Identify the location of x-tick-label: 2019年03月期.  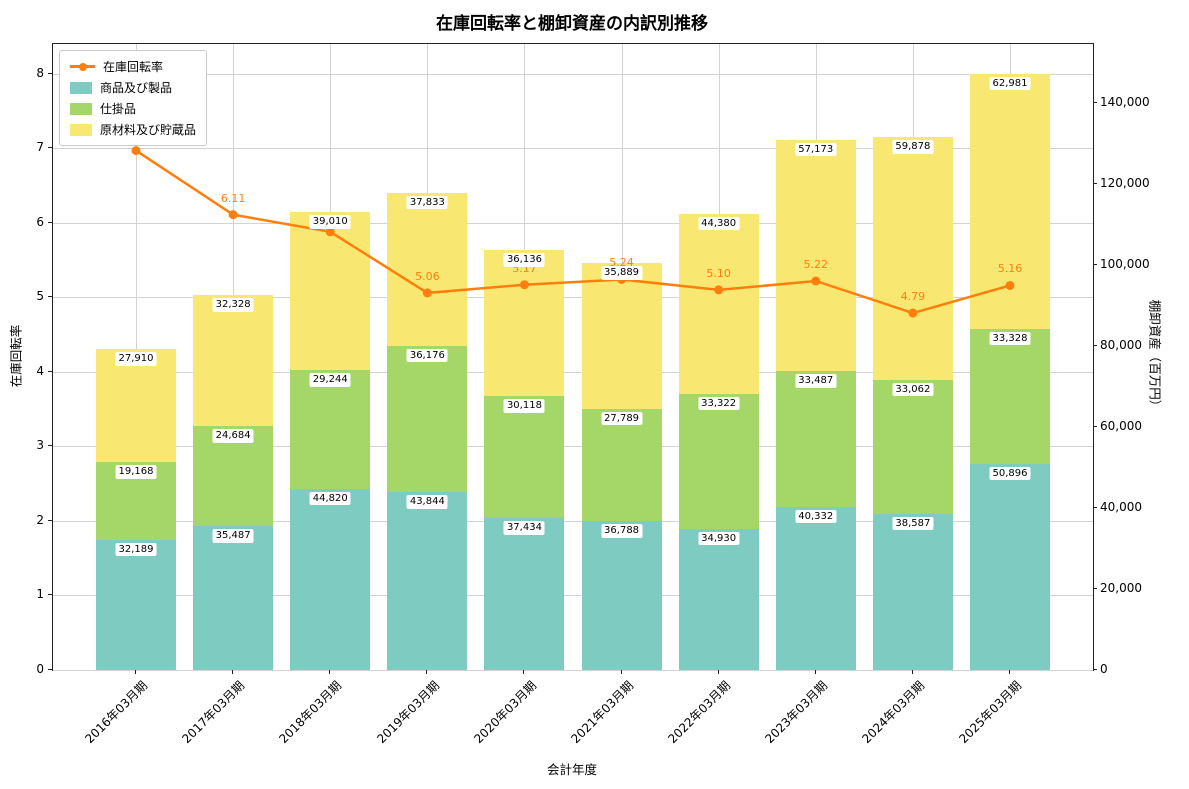
(407, 712).